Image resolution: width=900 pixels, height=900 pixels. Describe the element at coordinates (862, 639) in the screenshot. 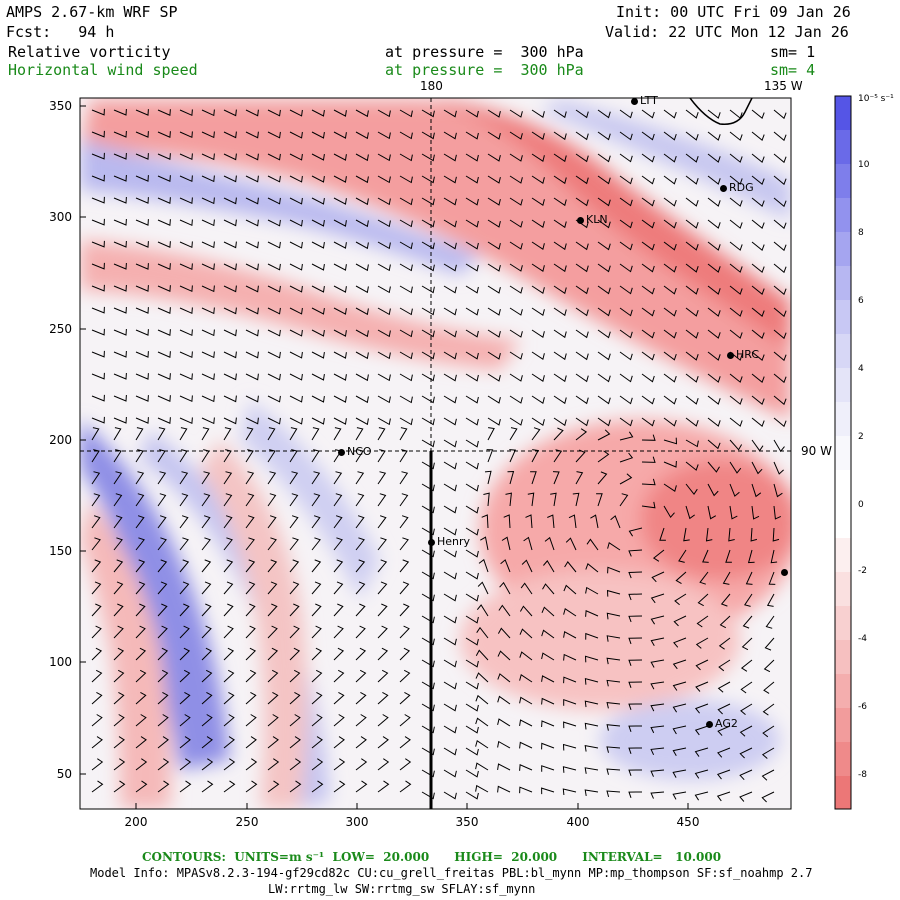

I see `colorbar-label-m4: -4` at that location.